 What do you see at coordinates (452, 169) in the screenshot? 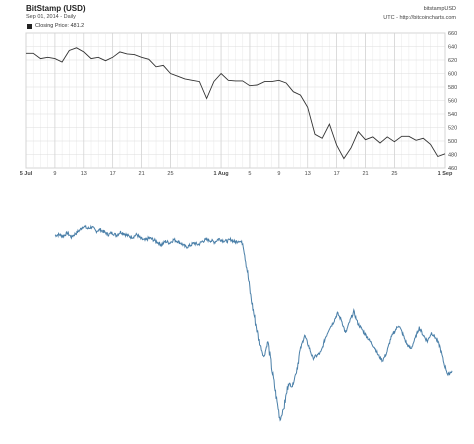
I see `y-tick-label: 460` at bounding box center [452, 169].